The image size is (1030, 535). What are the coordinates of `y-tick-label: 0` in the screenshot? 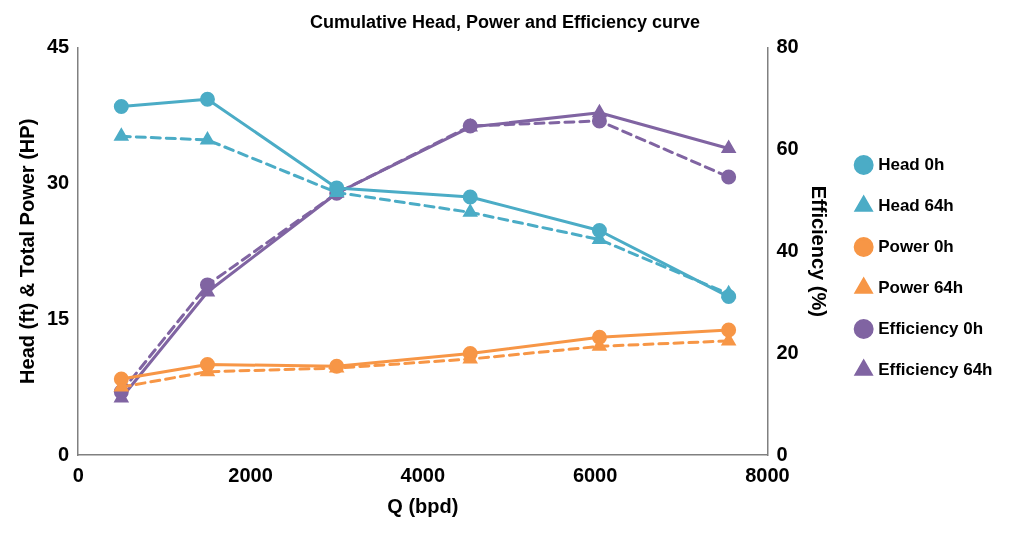 It's located at (64, 453).